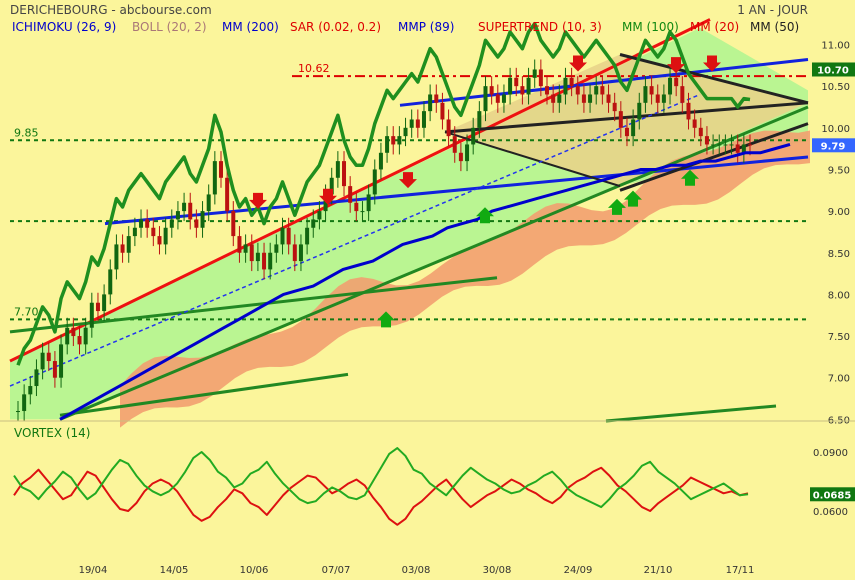 The image size is (855, 580). What do you see at coordinates (772, 10) in the screenshot?
I see `period-label: 1 AN - JOUR` at bounding box center [772, 10].